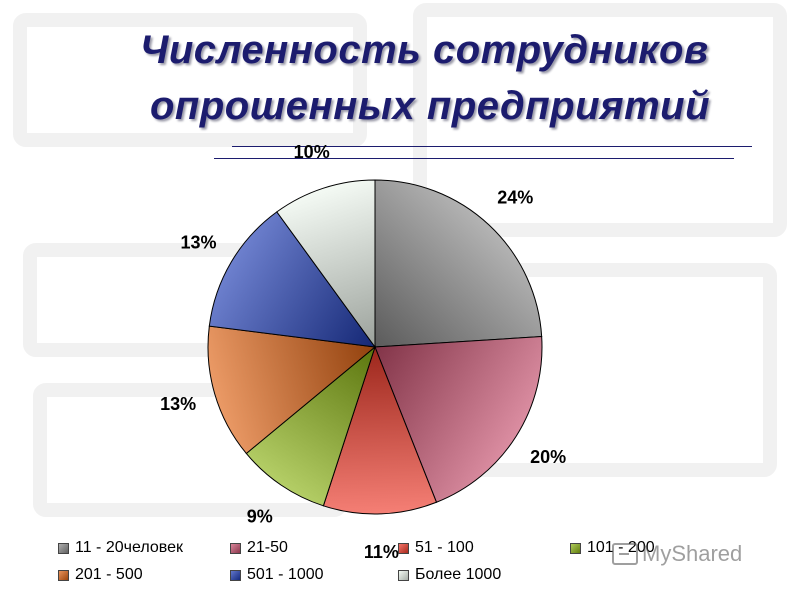  What do you see at coordinates (267, 547) in the screenshot?
I see `legend-label: 21-50` at bounding box center [267, 547].